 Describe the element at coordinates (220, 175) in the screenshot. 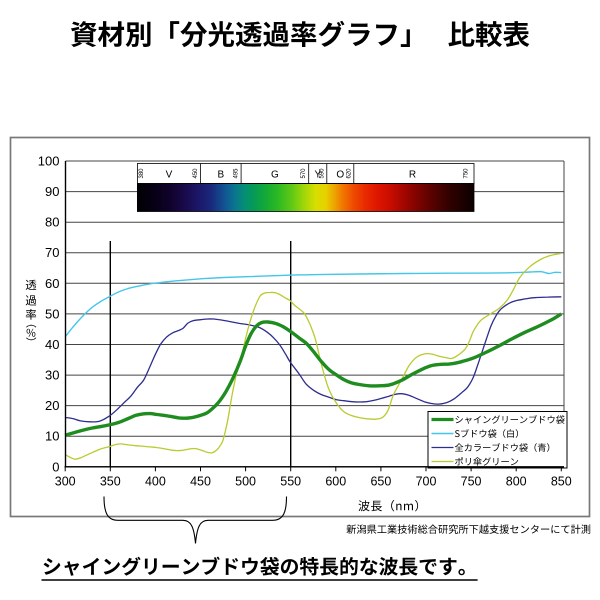

I see `svg-text: B` at that location.